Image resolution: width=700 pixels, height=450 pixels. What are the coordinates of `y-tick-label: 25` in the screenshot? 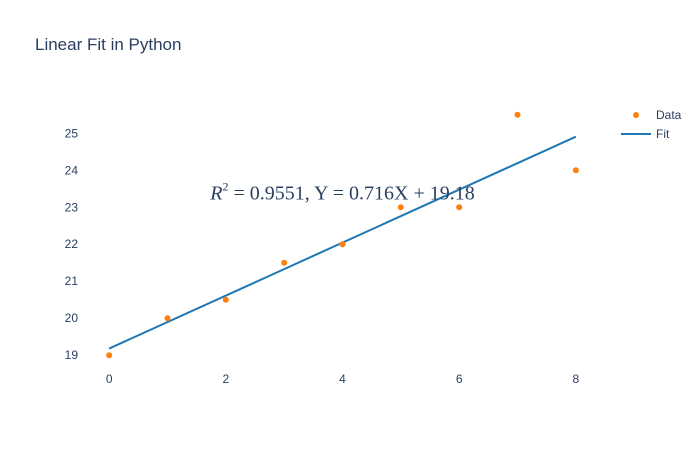 It's located at (72, 133).